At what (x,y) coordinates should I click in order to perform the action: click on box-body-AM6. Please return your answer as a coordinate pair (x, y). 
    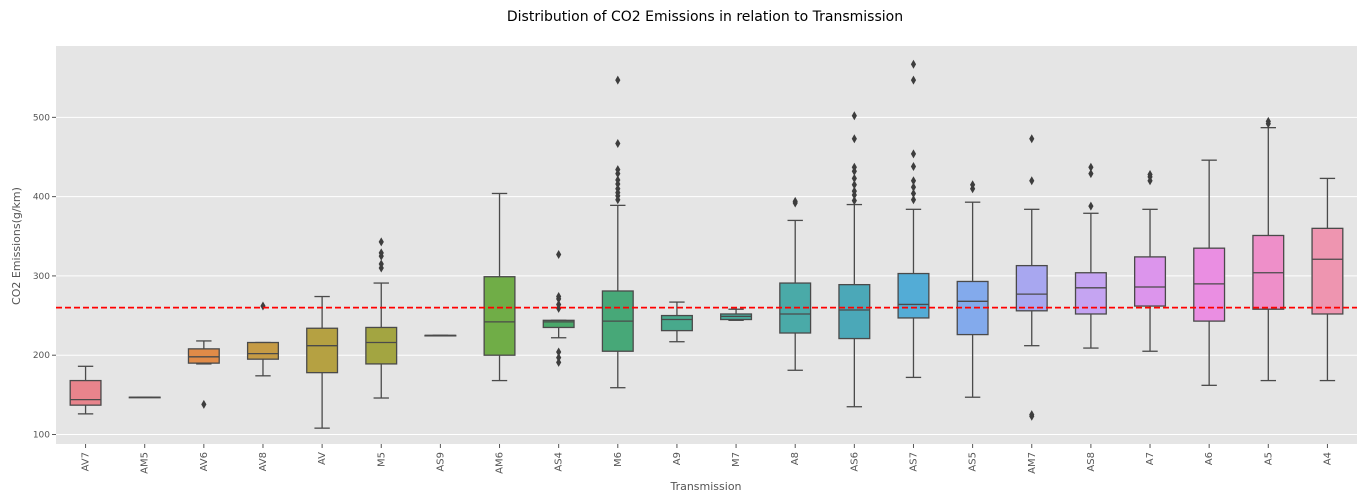
    Looking at the image, I should click on (499, 316).